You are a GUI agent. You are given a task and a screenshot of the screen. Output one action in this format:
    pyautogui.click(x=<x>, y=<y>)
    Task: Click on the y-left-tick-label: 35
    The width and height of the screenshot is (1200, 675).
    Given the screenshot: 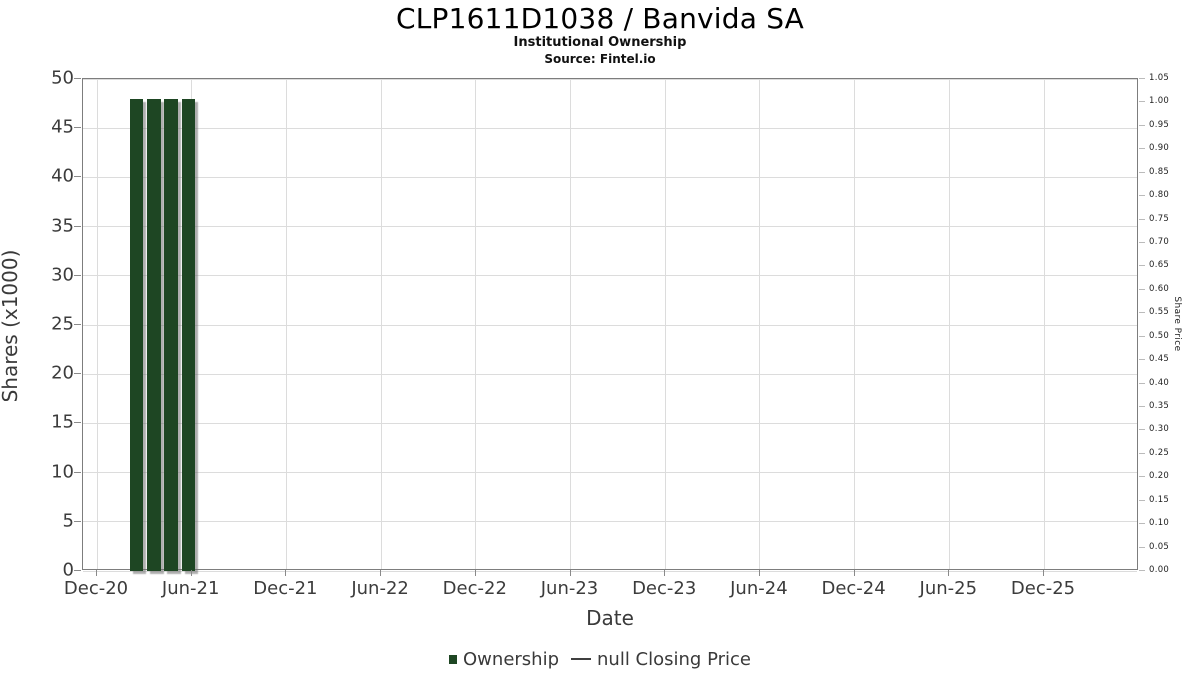 What is the action you would take?
    pyautogui.click(x=62, y=226)
    